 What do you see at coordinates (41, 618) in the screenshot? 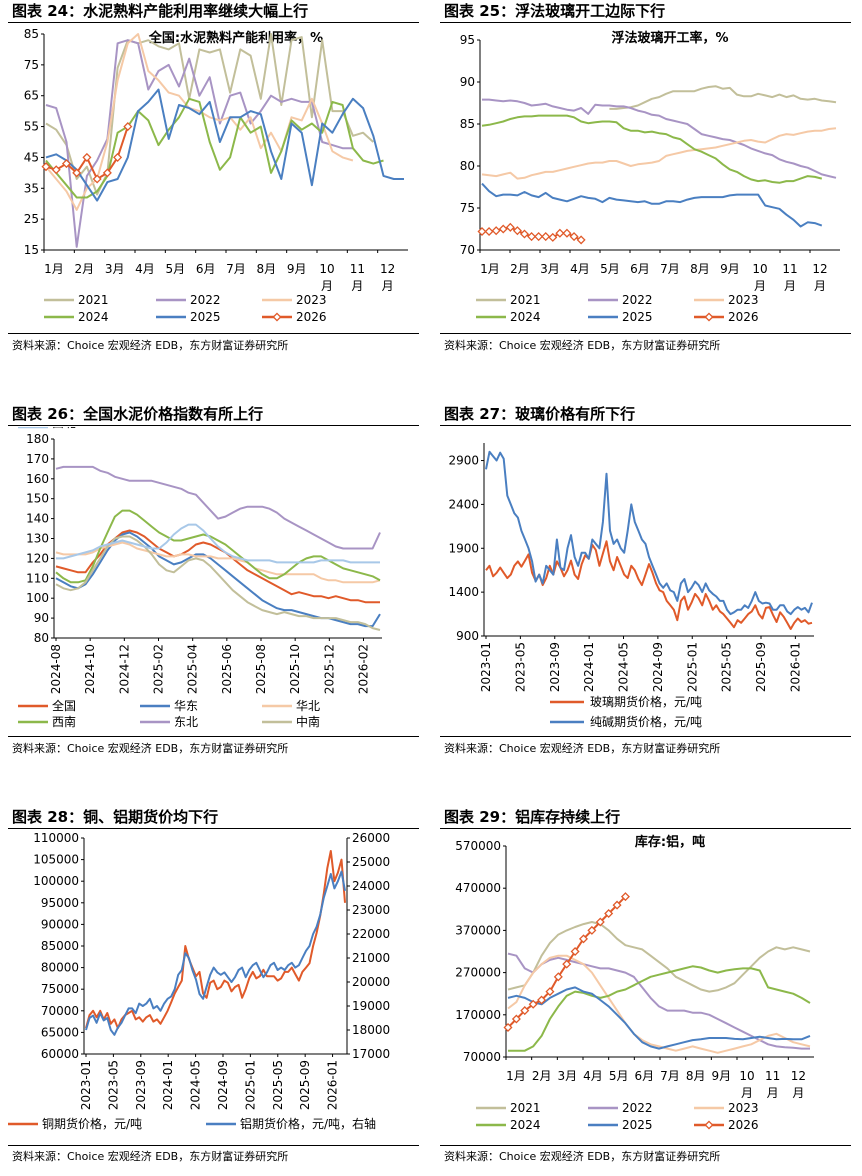
I see `y-tick-label: 90` at bounding box center [41, 618].